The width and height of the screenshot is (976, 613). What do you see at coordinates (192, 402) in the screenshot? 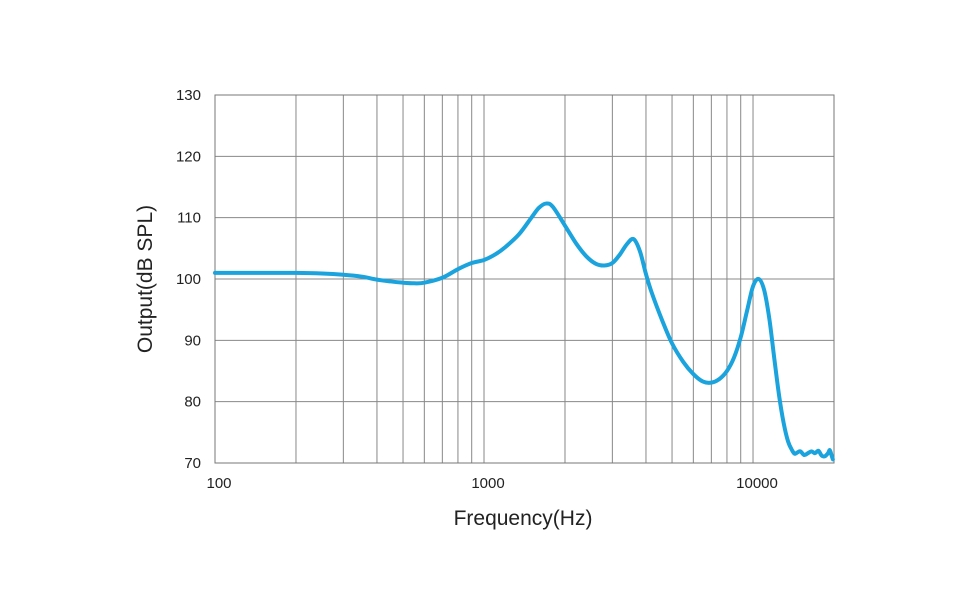
I see `y-tick-label: 80` at bounding box center [192, 402].